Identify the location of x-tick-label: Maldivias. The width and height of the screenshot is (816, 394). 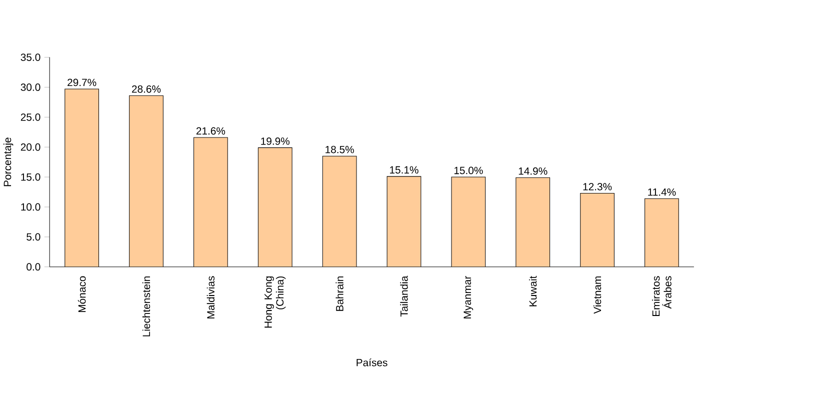
(210, 297).